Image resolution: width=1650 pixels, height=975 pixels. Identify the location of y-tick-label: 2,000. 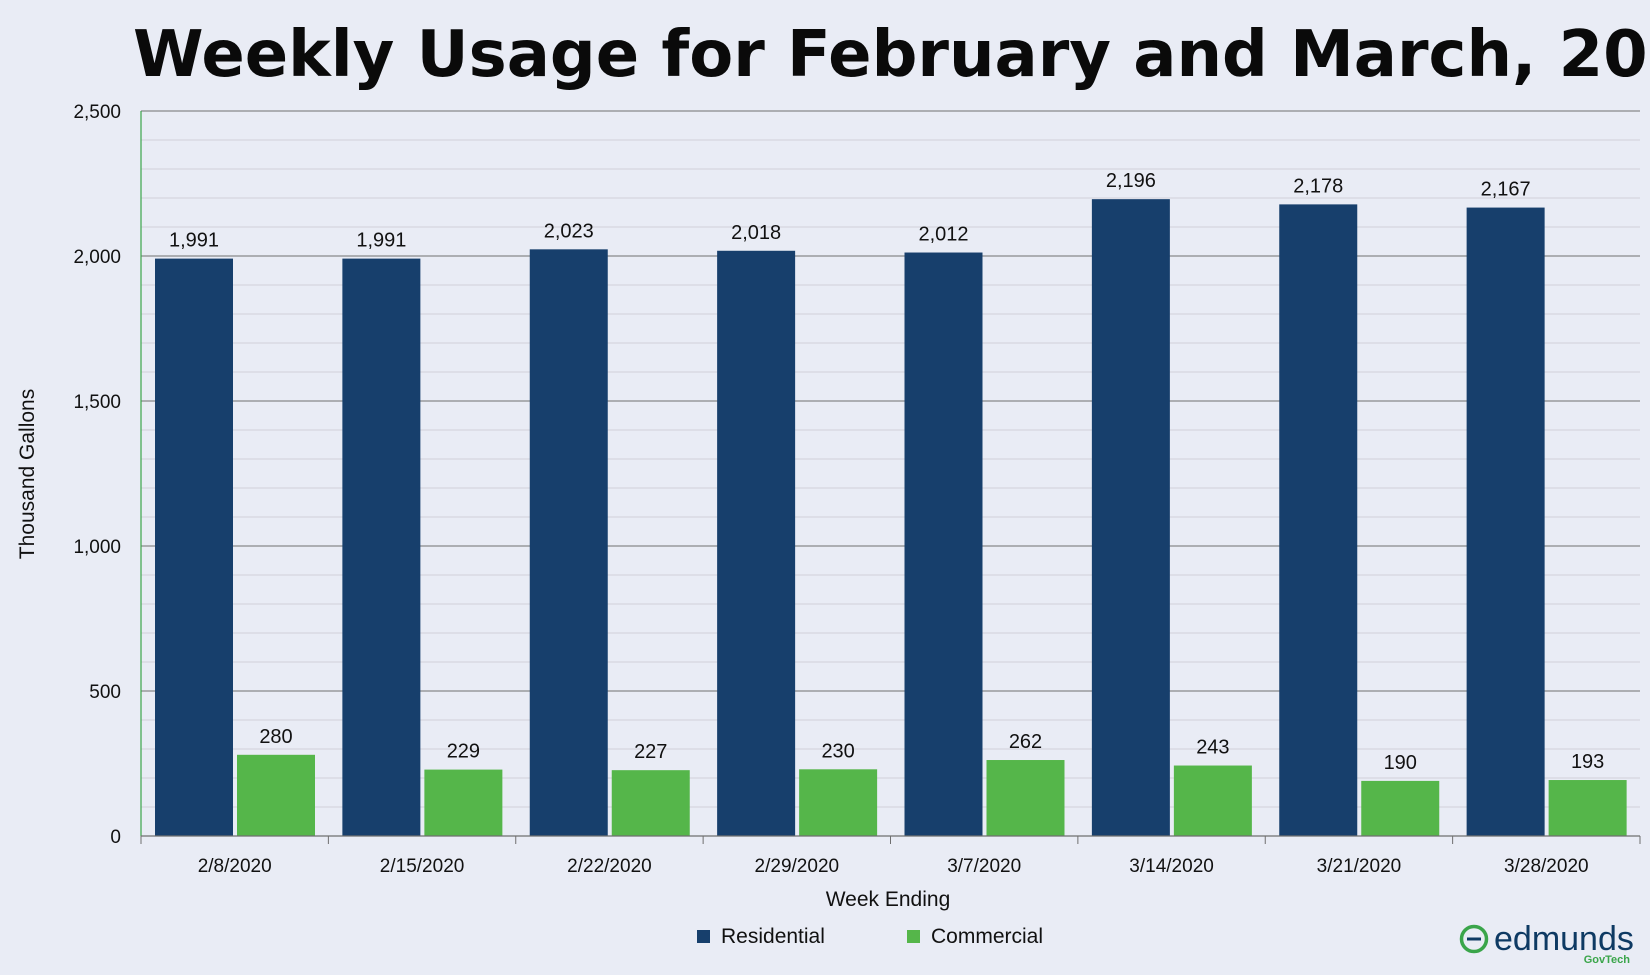
(97, 257).